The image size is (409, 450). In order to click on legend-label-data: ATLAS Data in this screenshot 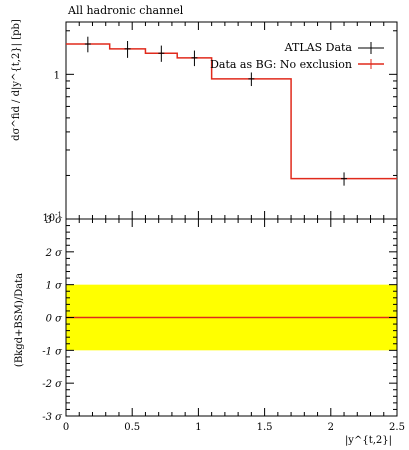, I will do `click(318, 47)`.